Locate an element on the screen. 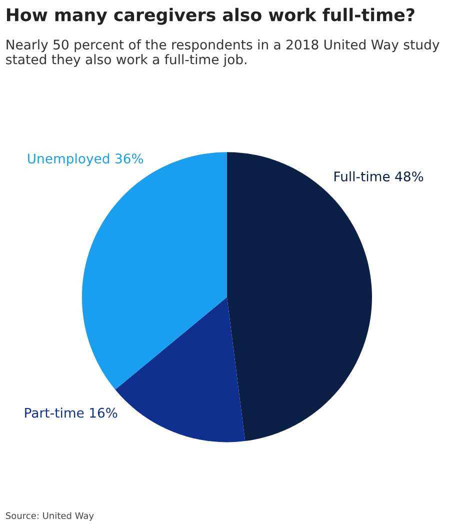 The height and width of the screenshot is (525, 449). slice-label: Part-time 16% is located at coordinates (71, 413).